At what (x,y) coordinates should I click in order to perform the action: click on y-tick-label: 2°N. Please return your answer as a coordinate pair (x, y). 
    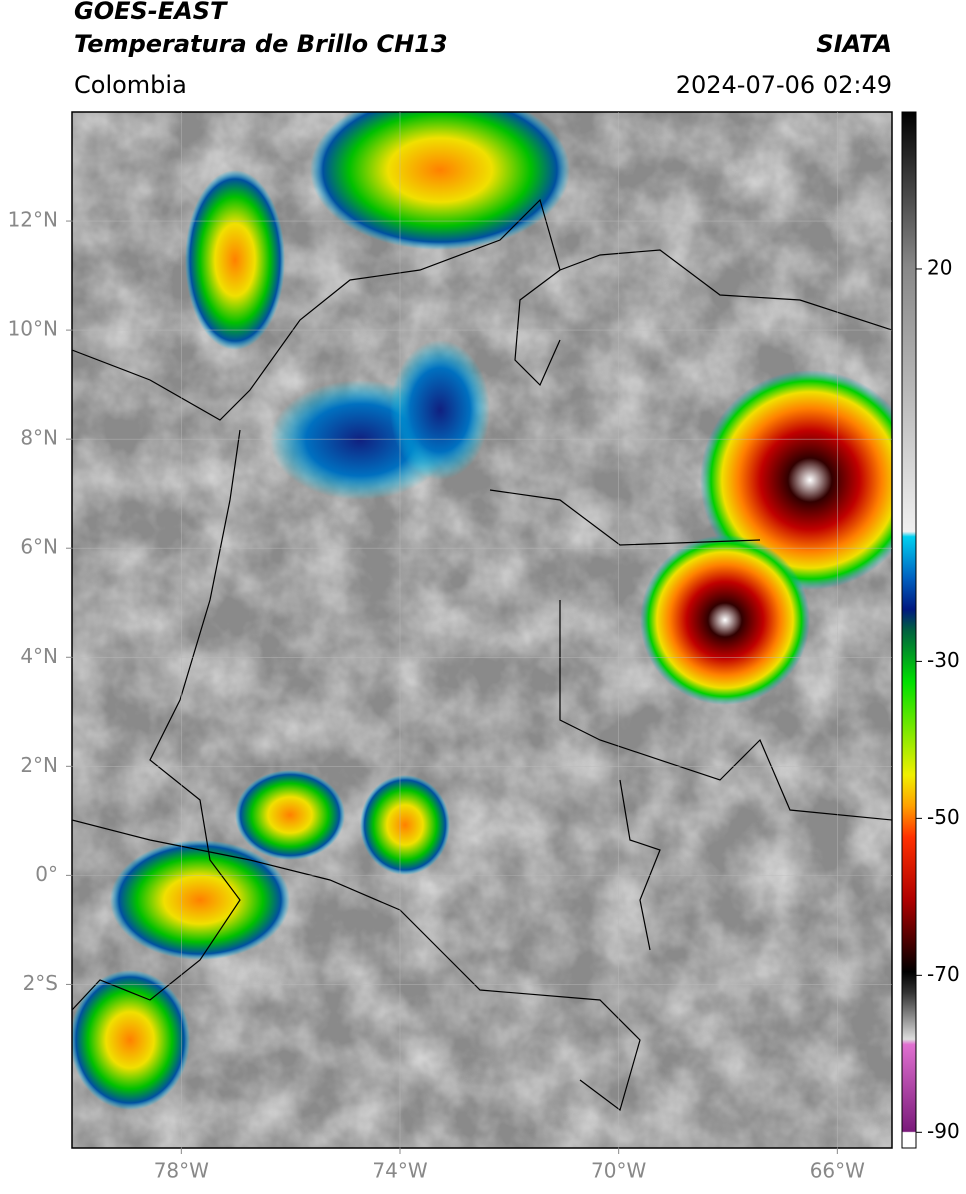
    Looking at the image, I should click on (39, 765).